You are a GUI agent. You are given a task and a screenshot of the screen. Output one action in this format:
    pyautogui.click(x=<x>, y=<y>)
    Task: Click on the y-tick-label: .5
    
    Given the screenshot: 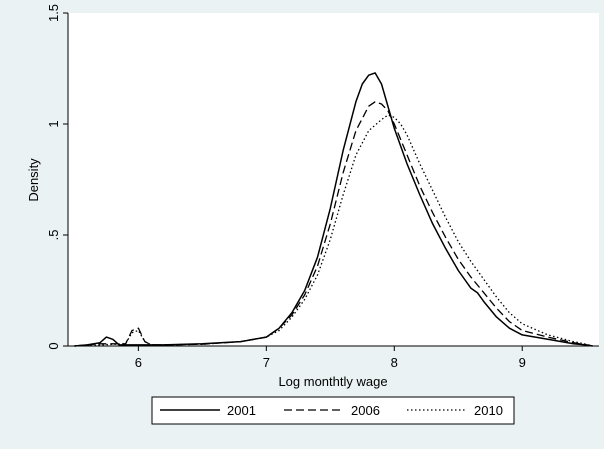 What is the action you would take?
    pyautogui.click(x=53, y=235)
    